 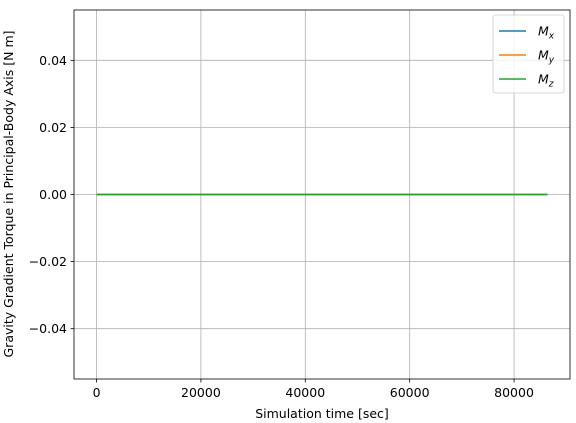 I want to click on legend-label: My, so click(x=546, y=57).